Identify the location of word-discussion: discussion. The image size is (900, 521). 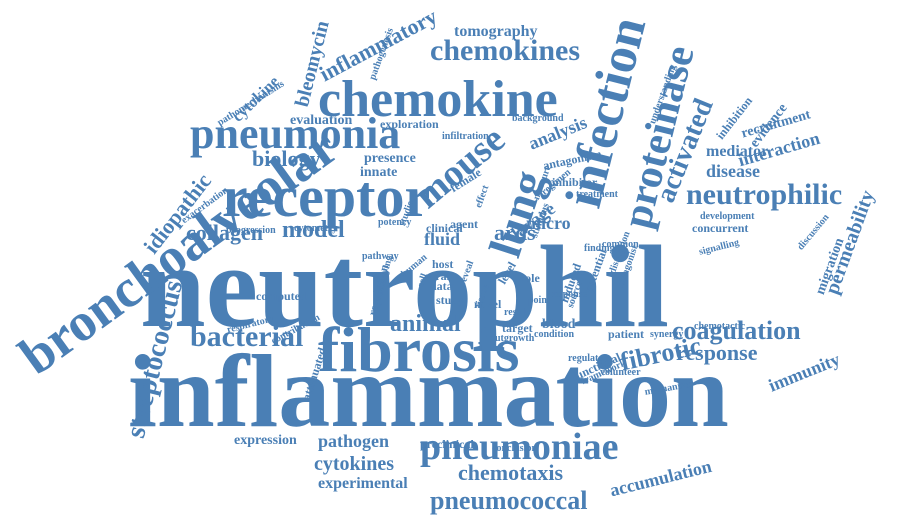
(813, 232).